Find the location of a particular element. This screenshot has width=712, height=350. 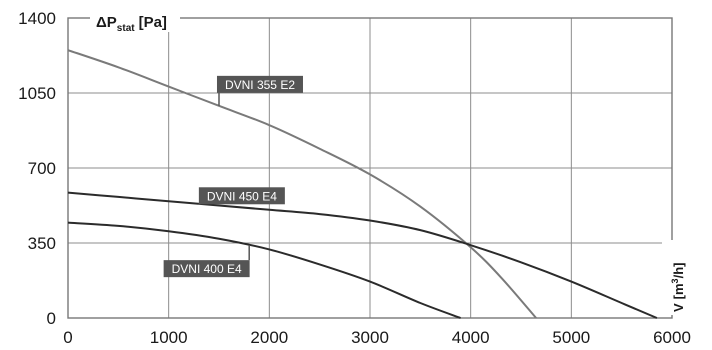

x-tick-label: 5000 is located at coordinates (571, 337).